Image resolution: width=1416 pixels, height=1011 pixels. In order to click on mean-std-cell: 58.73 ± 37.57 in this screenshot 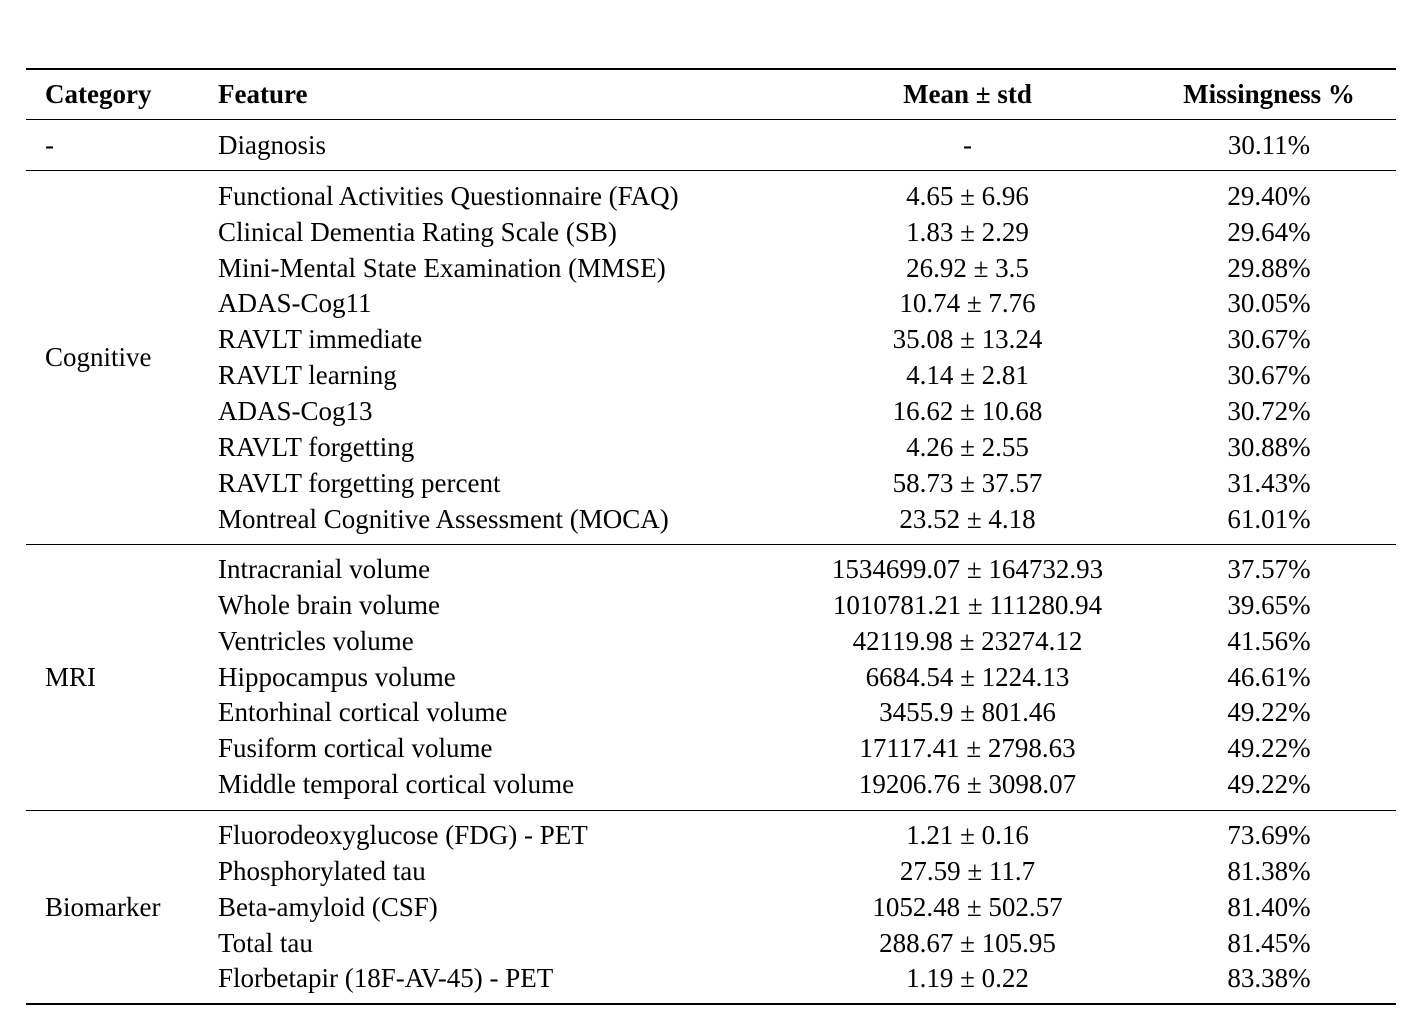, I will do `click(967, 483)`.